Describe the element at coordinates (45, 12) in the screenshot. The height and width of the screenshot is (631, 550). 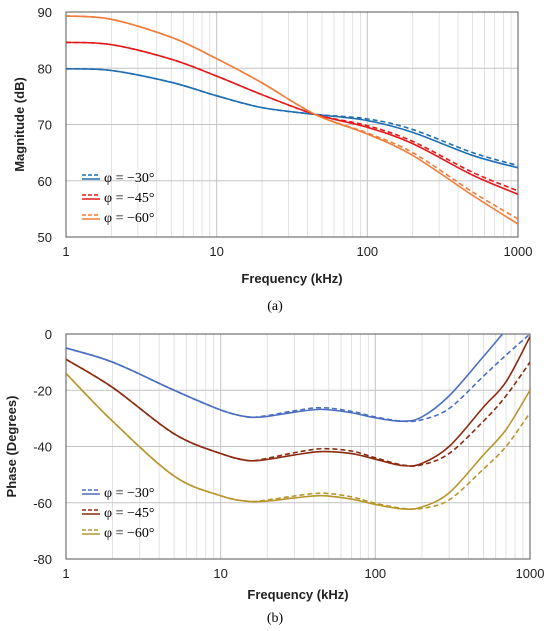
I see `y-tick-label: 90` at that location.